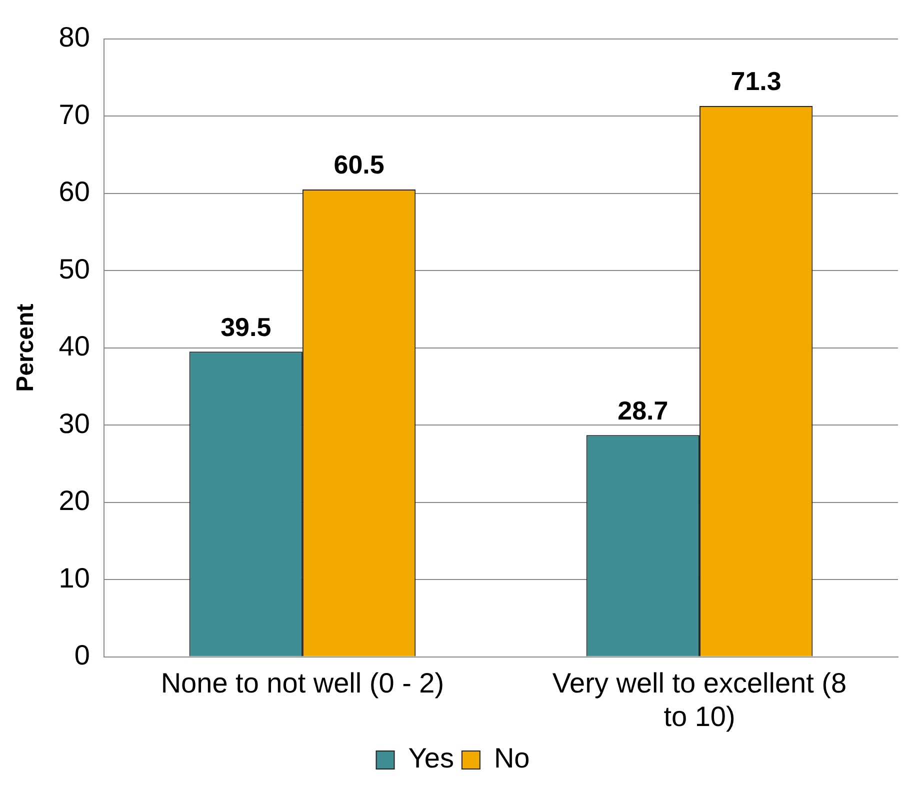 Image resolution: width=908 pixels, height=792 pixels. Describe the element at coordinates (643, 410) in the screenshot. I see `data-label: 28.7` at that location.